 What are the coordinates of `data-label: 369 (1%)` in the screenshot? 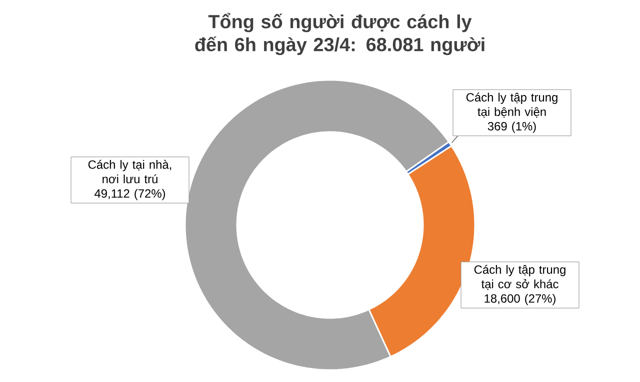 It's located at (512, 127).